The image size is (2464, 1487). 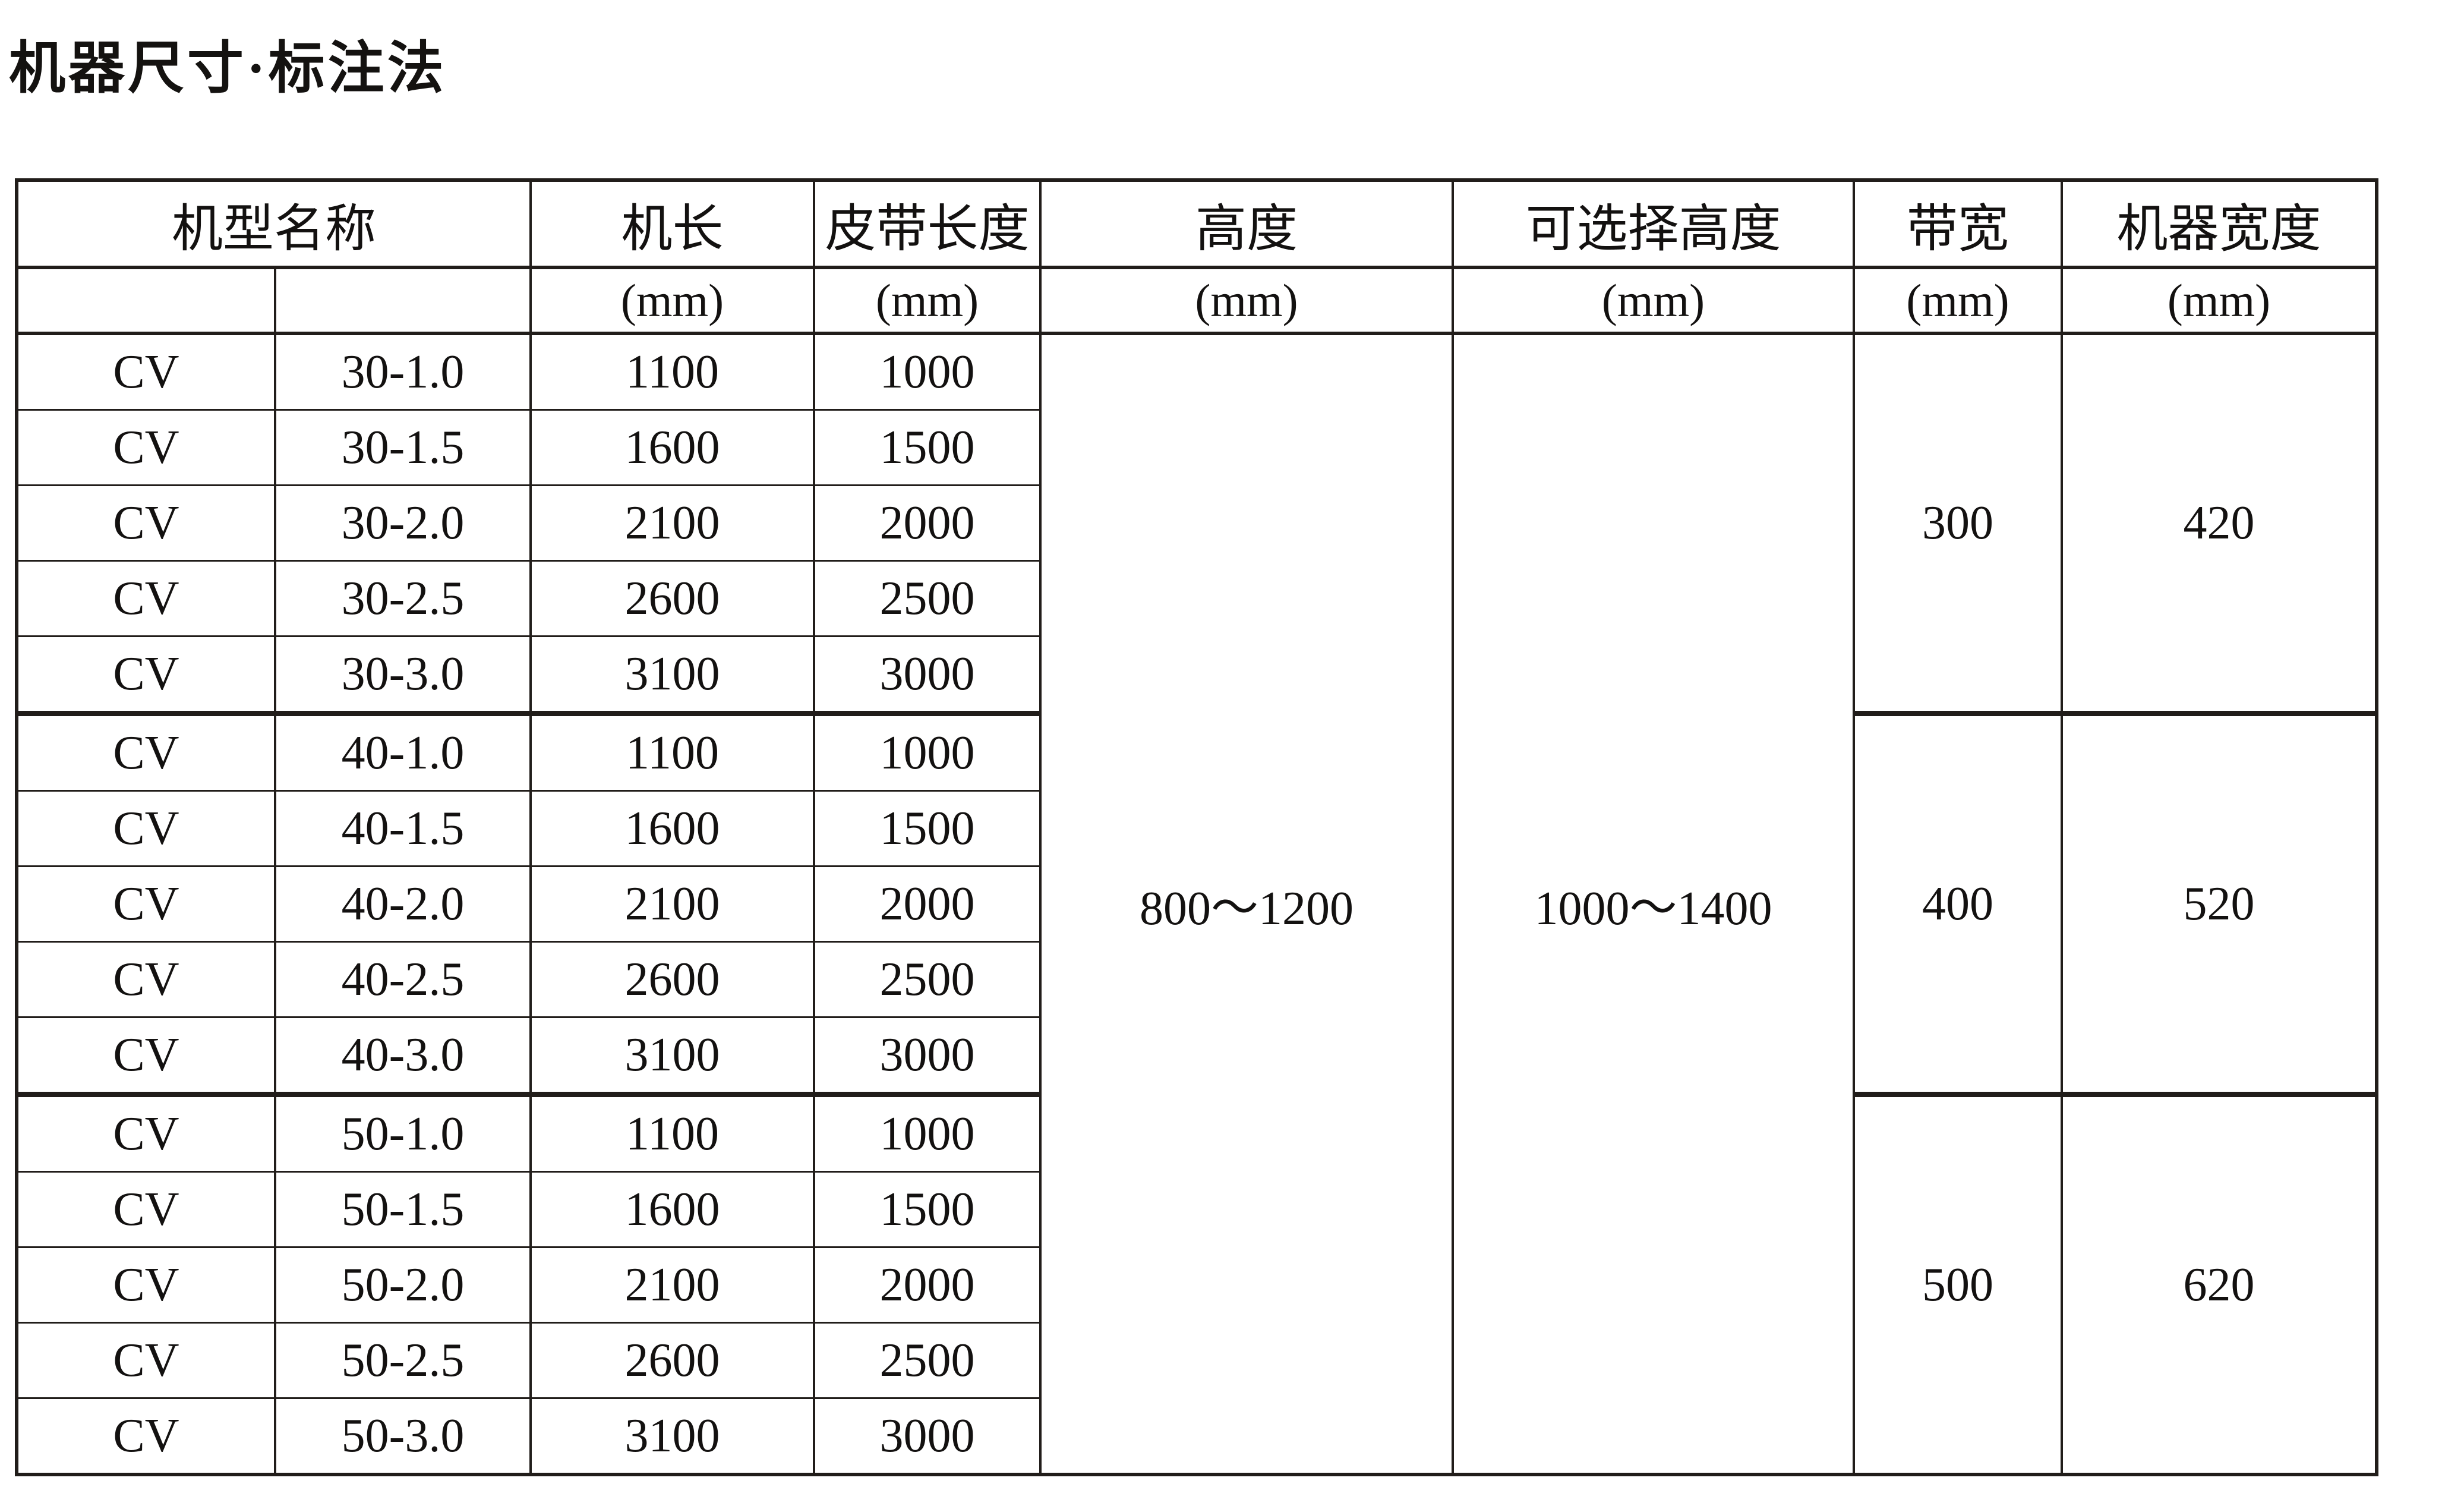 I want to click on cell-model: 40-2.0, so click(x=403, y=904).